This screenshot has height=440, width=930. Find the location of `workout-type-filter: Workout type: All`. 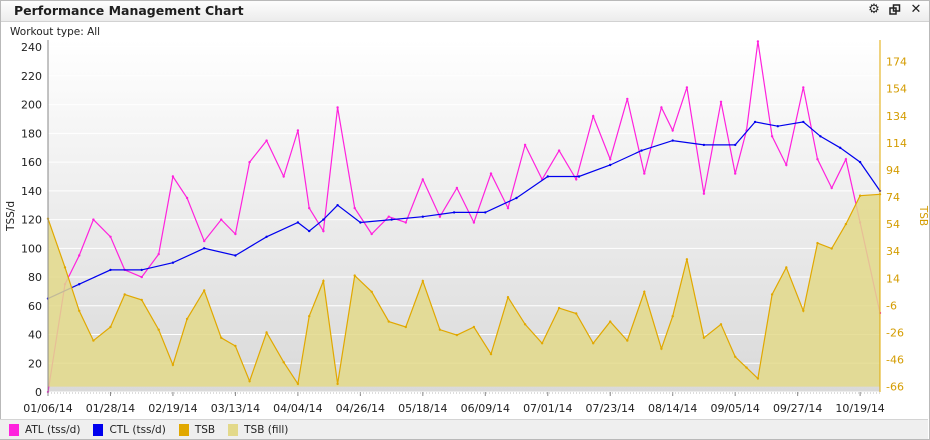

workout-type-filter: Workout type: All is located at coordinates (55, 32).